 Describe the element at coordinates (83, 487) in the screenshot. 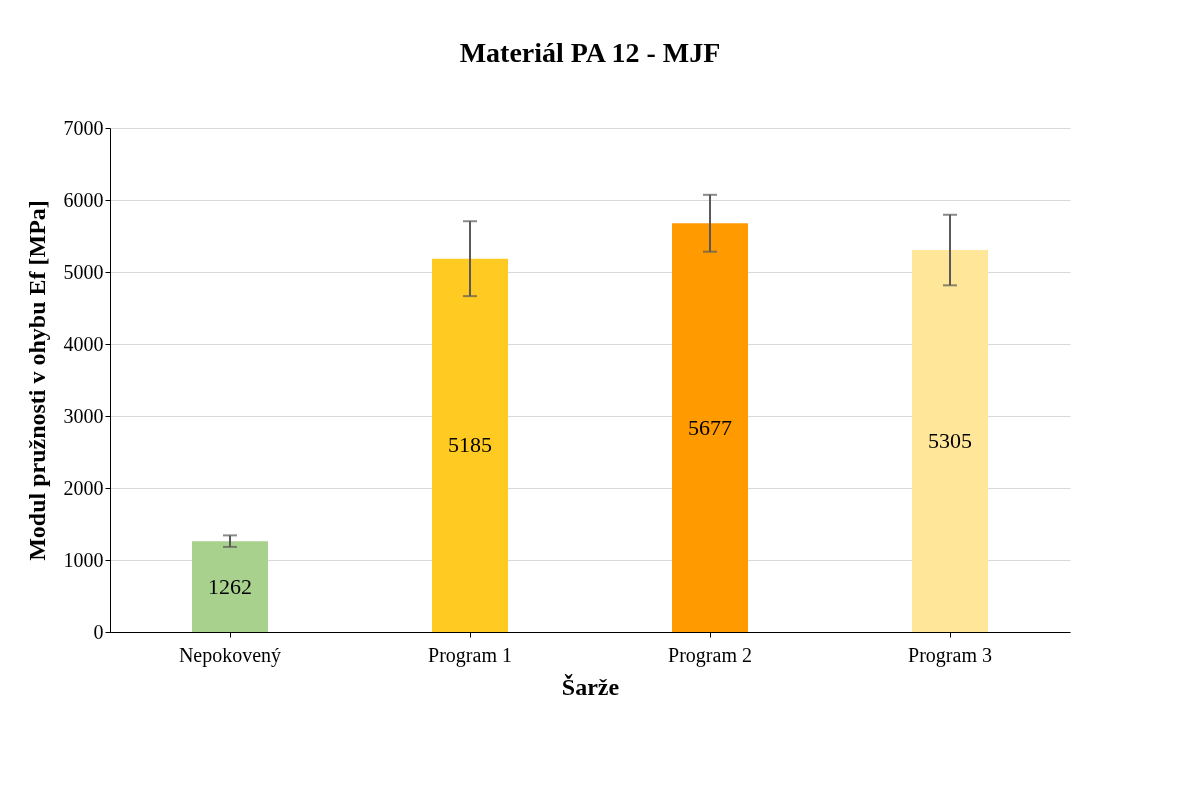

I see `y-tick-label: 2000` at that location.